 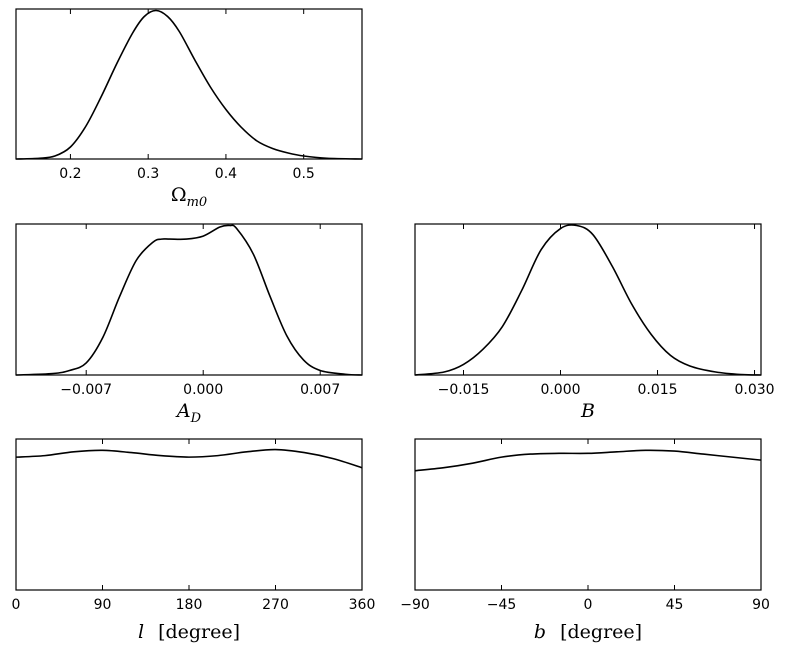 What do you see at coordinates (502, 605) in the screenshot?
I see `x-tick-label: −45` at bounding box center [502, 605].